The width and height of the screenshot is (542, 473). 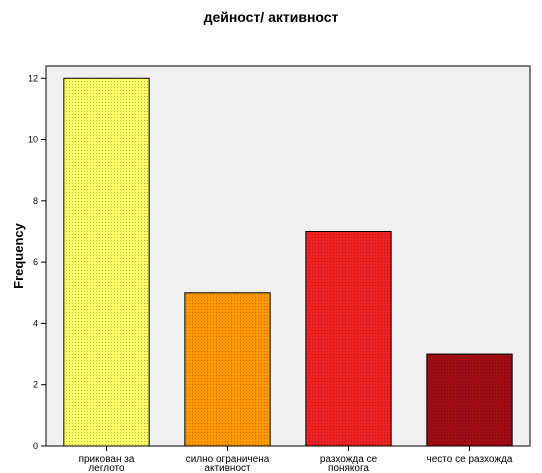 I want to click on y-tick-label: 4, so click(x=35, y=323).